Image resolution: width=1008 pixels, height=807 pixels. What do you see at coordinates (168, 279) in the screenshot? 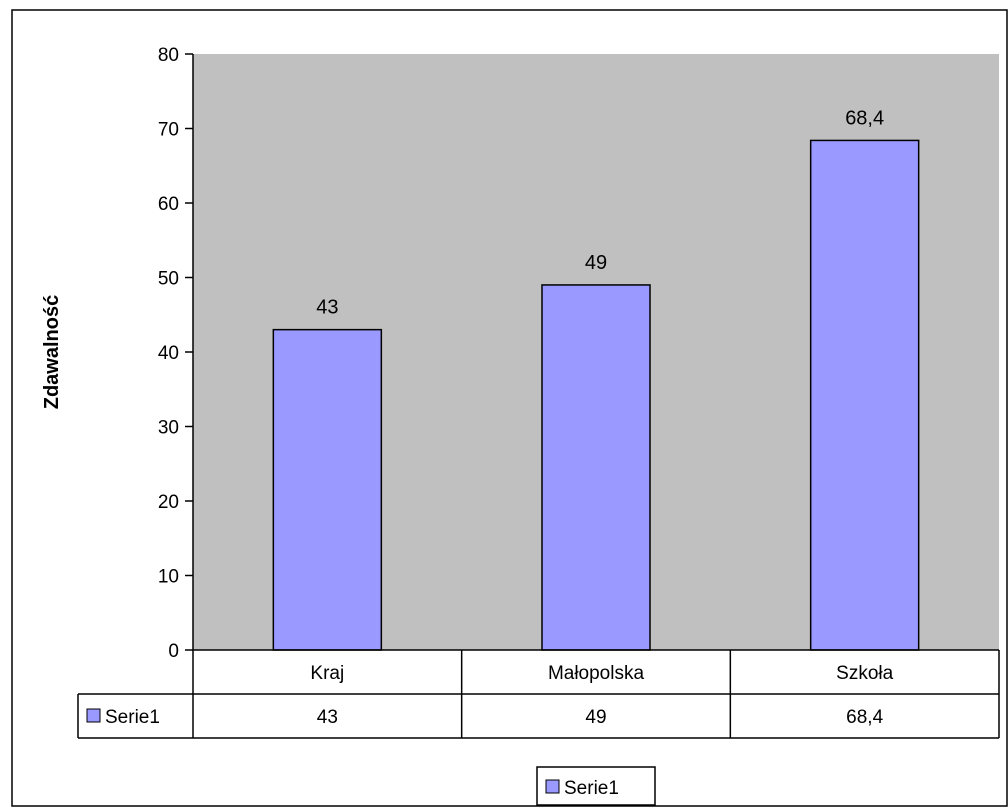
I see `y-tick-label: 50` at bounding box center [168, 279].